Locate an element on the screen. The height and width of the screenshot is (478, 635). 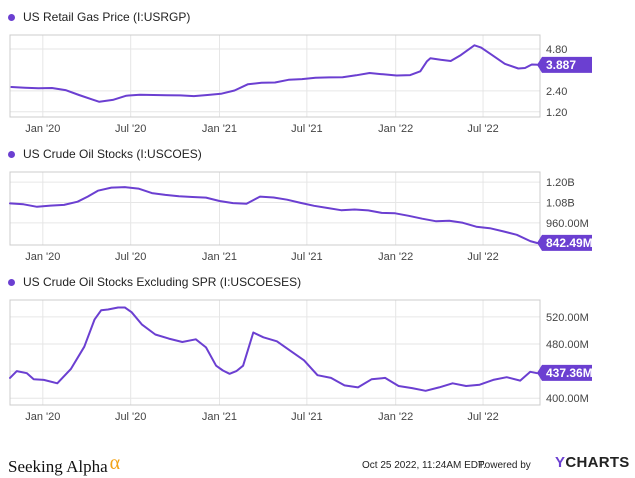
last-value-label: 842.49M is located at coordinates (569, 243).